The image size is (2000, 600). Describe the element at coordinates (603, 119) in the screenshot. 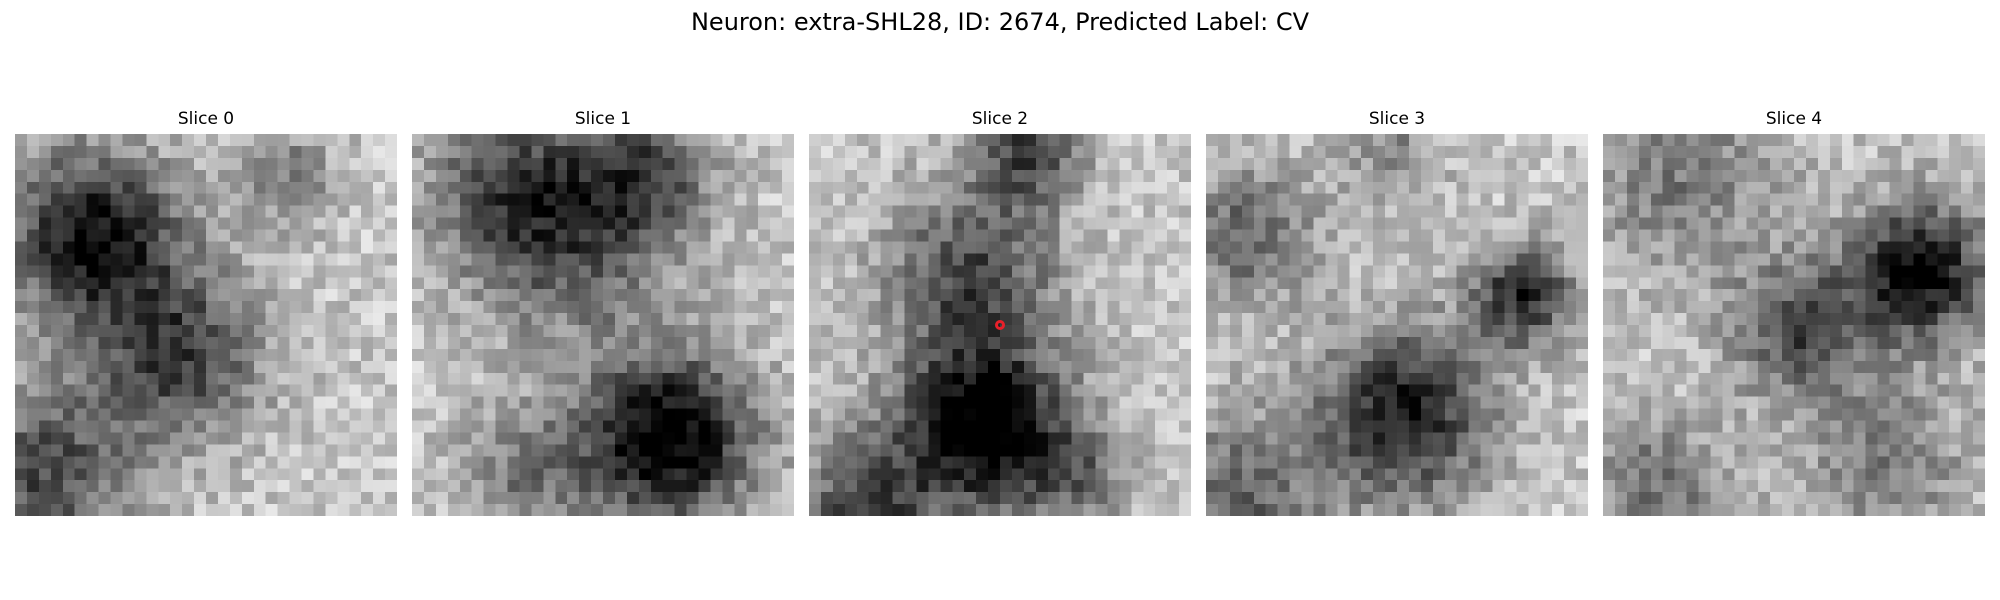

I see `panel-label-slice-1: Slice 1` at that location.